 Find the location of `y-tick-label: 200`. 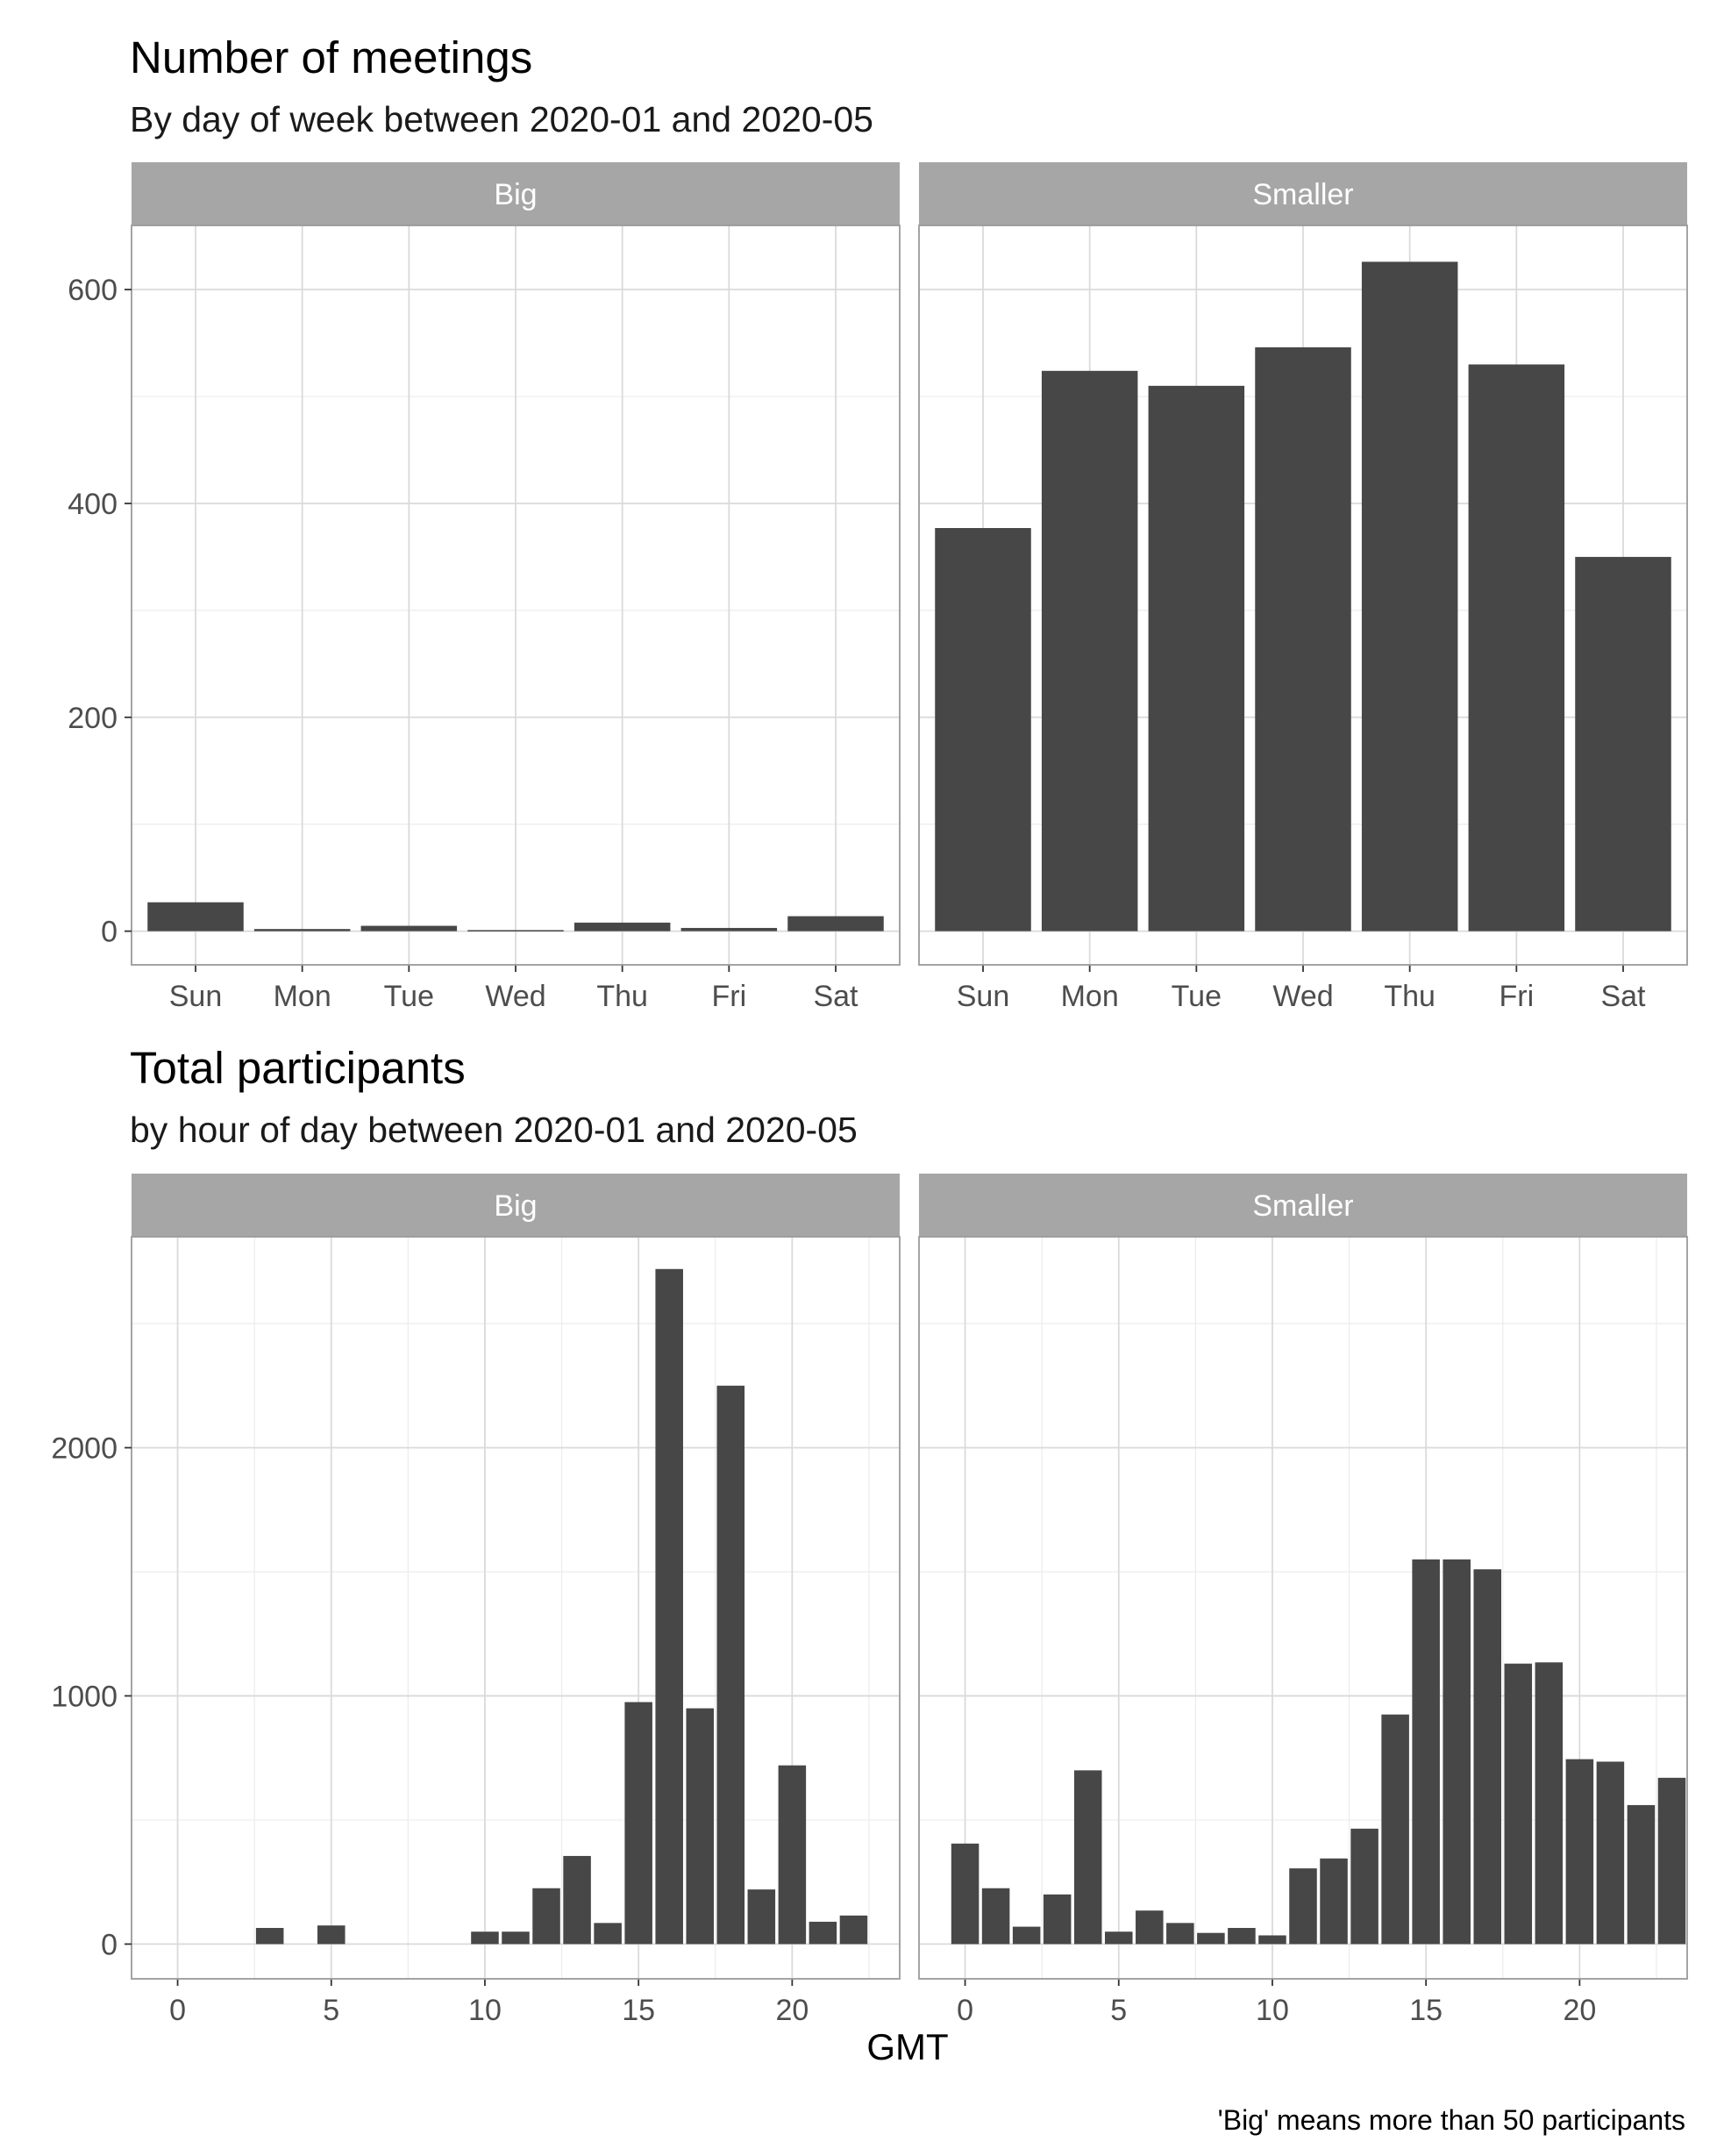

y-tick-label: 200 is located at coordinates (93, 718).